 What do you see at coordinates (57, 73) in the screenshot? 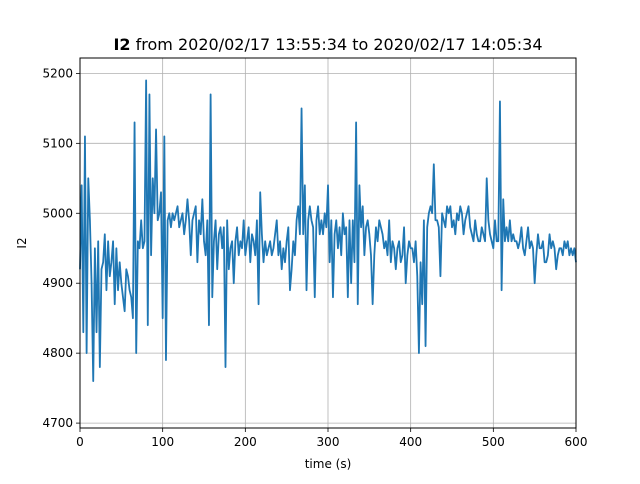
I see `y-tick-label: 5200` at bounding box center [57, 73].